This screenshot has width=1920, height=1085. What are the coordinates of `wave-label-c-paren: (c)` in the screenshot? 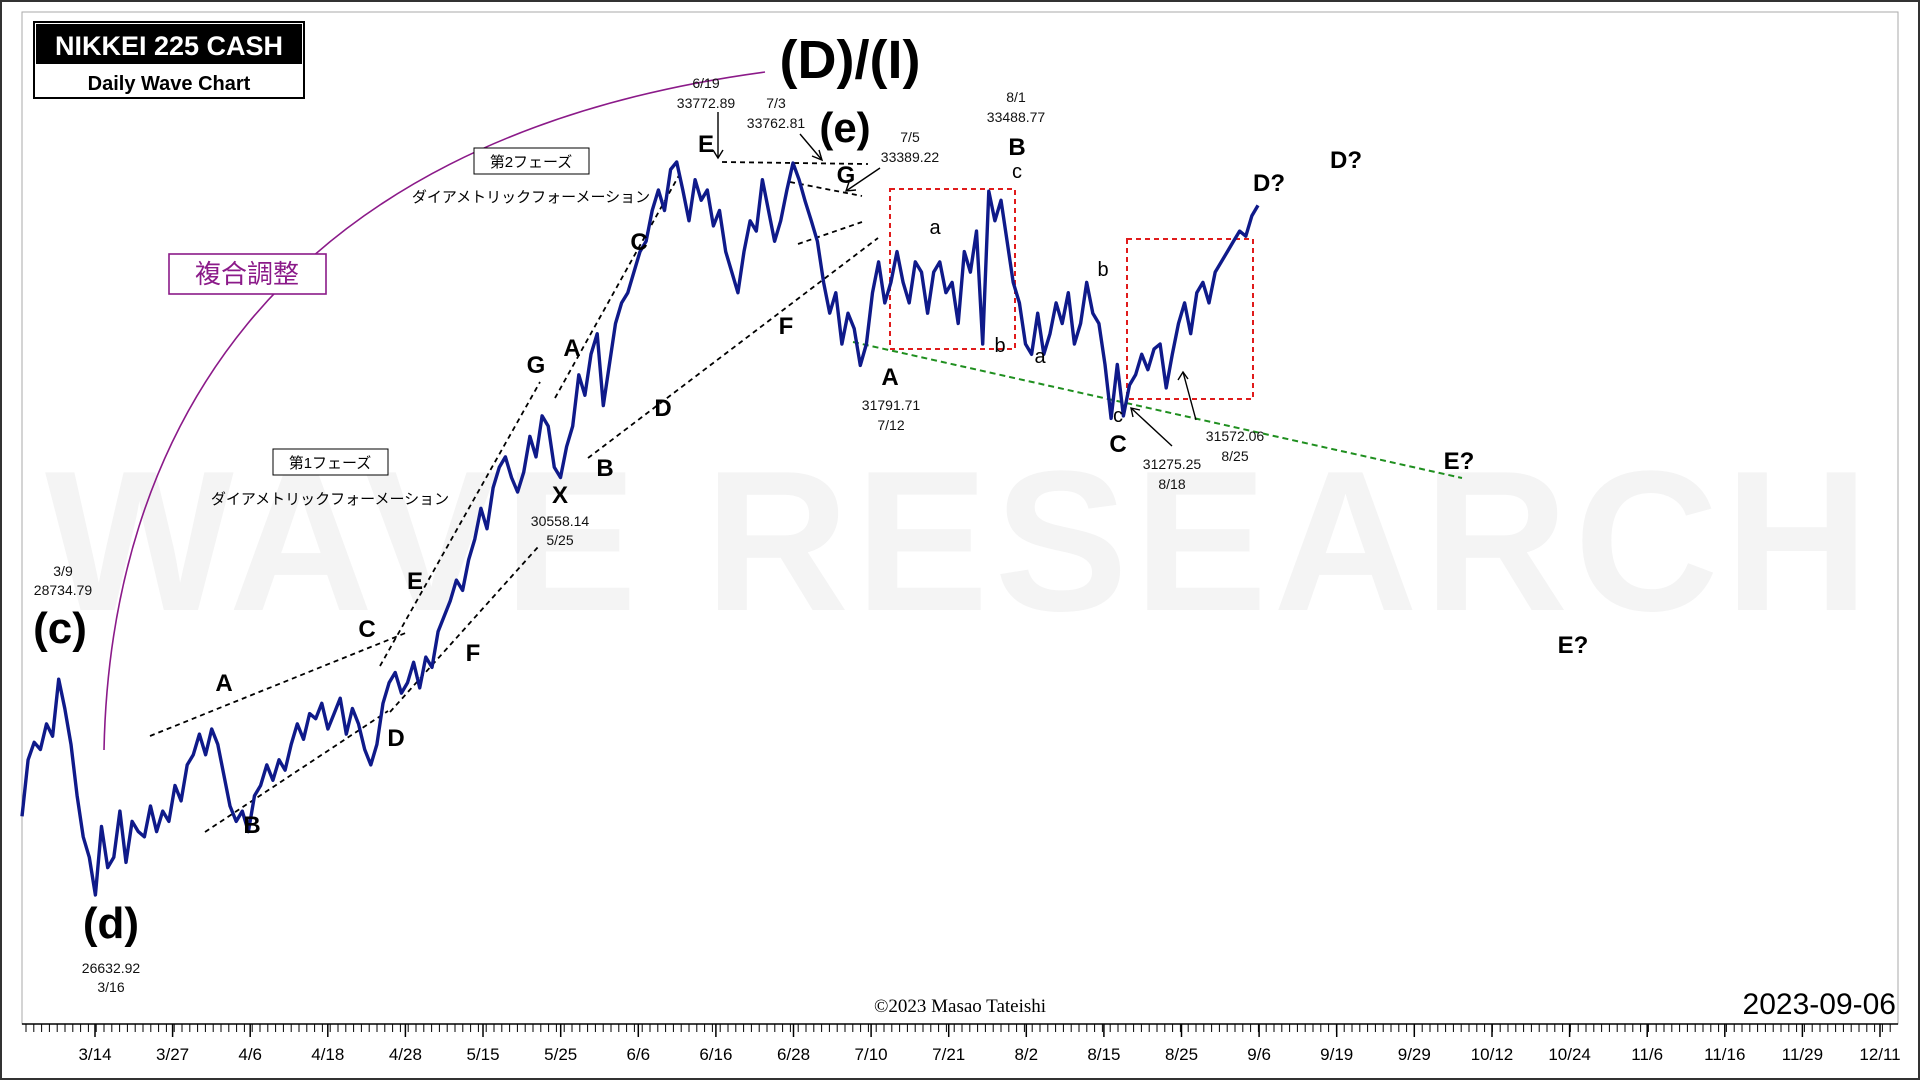 It's located at (60, 628).